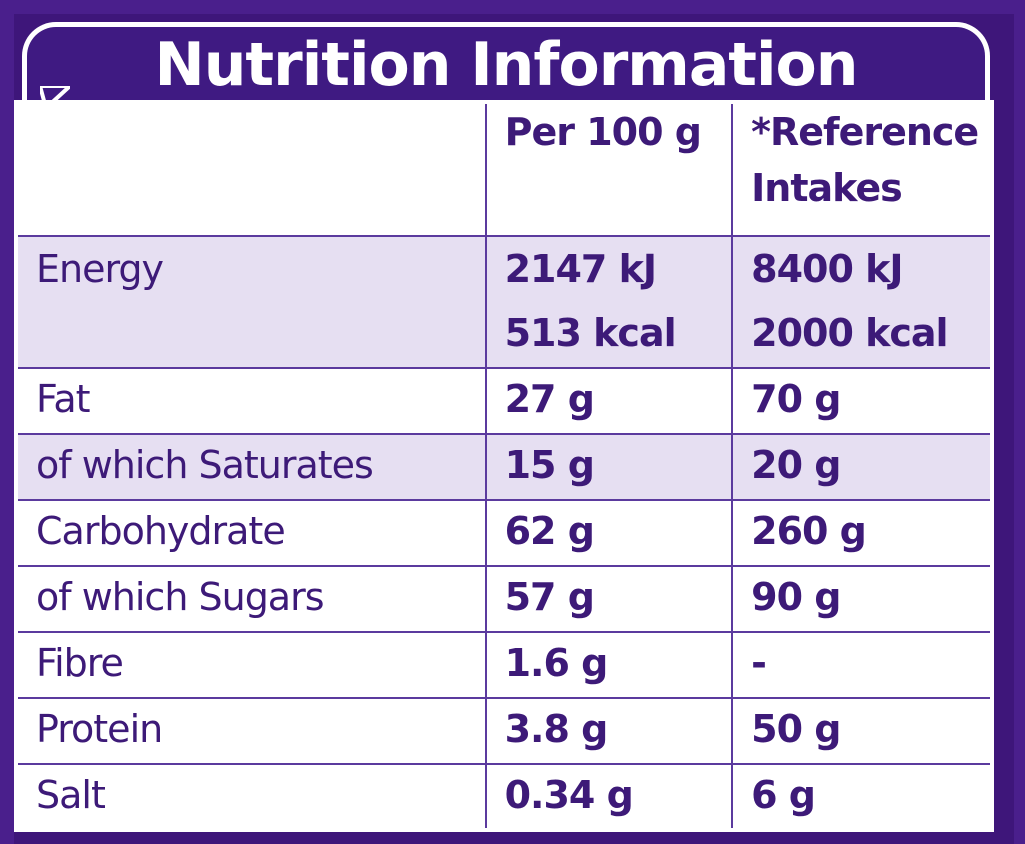  I want to click on page-title: Nutrition Information, so click(506, 65).